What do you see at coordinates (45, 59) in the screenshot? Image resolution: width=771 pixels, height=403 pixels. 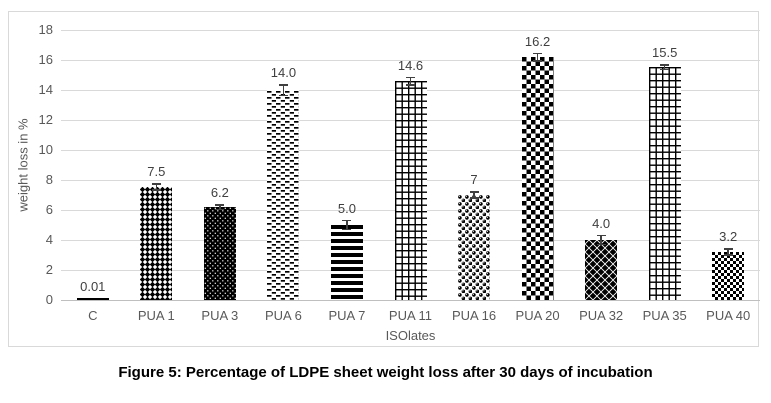 I see `y-tick-label: 16` at bounding box center [45, 59].